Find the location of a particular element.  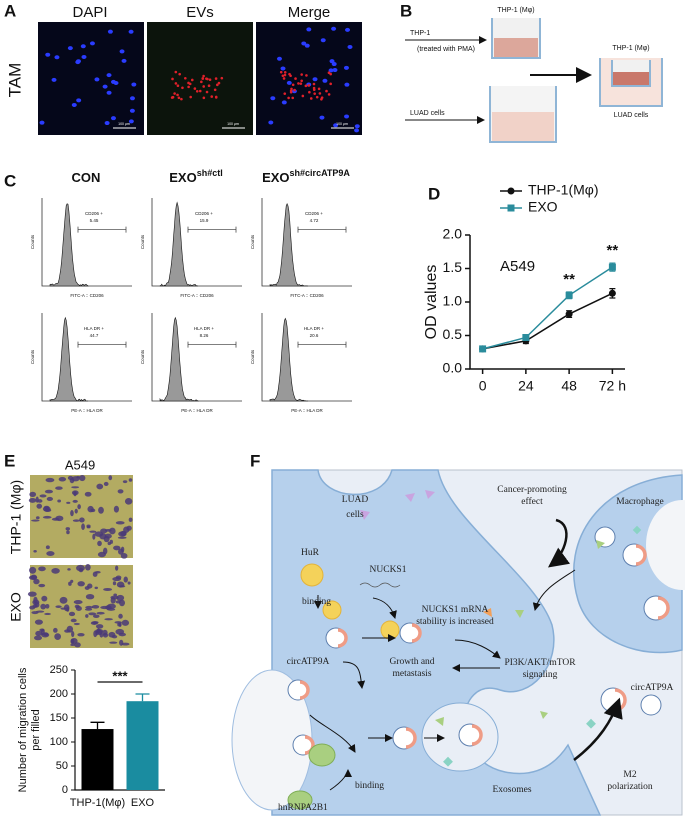

label: THP-1 (Mφ) is located at coordinates (630, 48).